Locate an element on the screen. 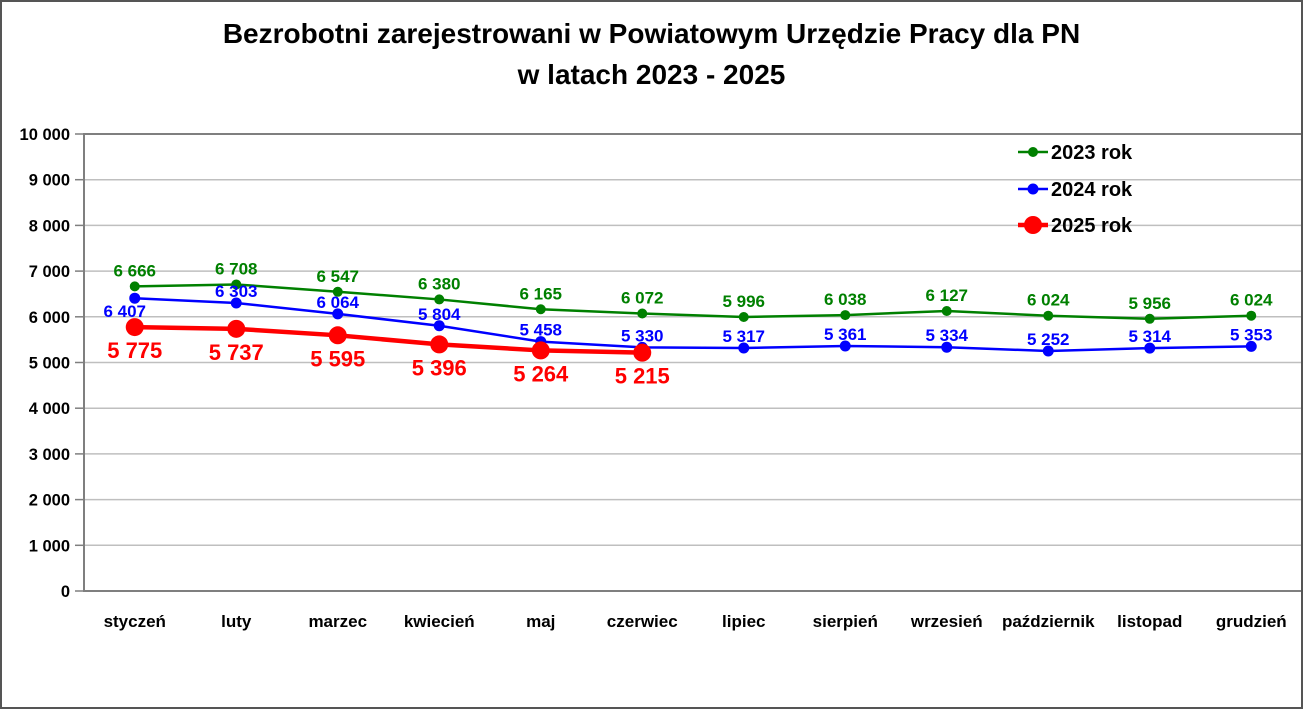 This screenshot has height=709, width=1303. legend-label: 2023 rok is located at coordinates (1092, 153).